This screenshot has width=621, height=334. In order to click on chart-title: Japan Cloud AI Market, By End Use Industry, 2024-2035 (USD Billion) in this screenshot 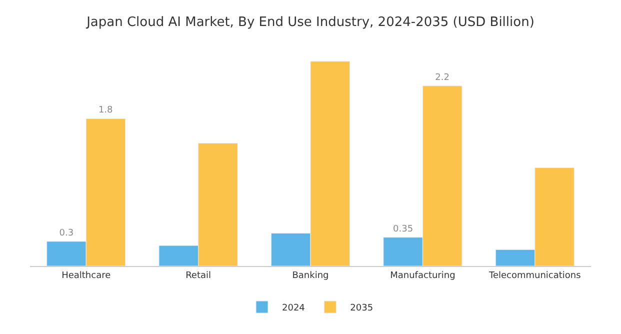, I will do `click(310, 22)`.